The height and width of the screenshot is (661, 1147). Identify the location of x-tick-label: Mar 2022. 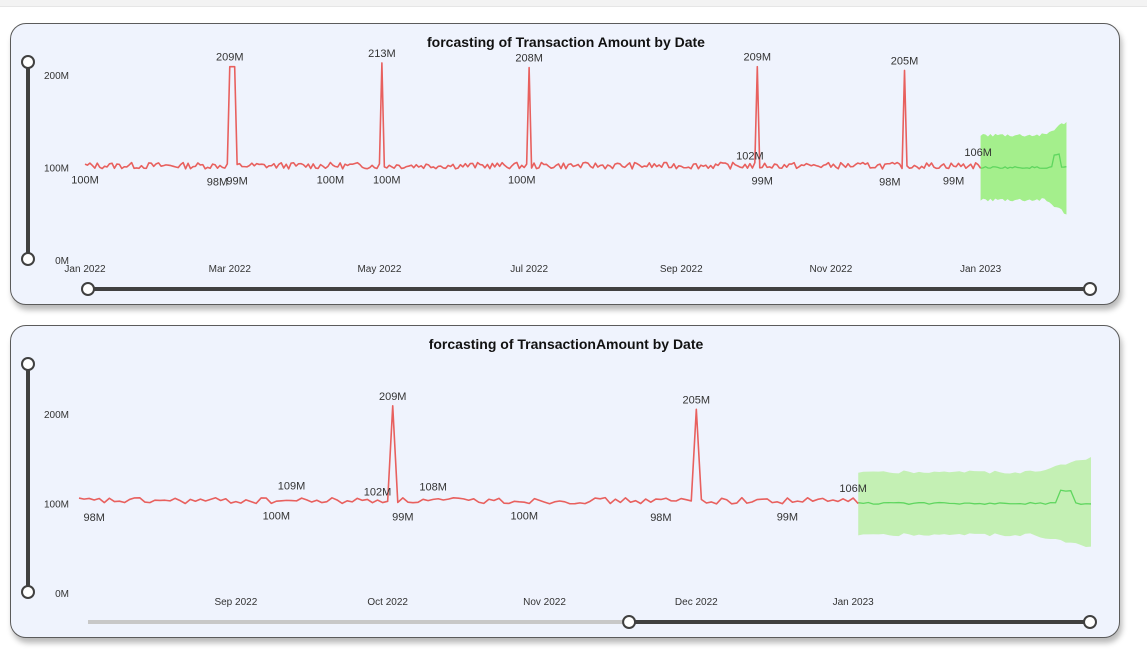
(230, 269).